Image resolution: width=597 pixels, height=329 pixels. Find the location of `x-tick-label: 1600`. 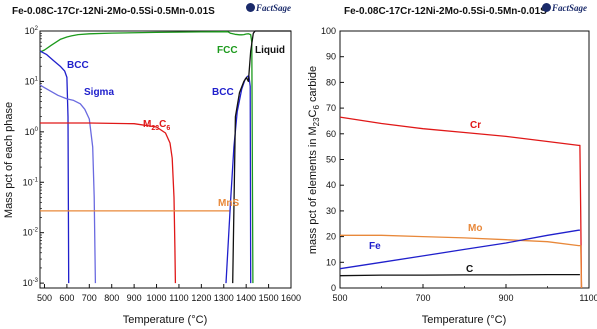

x-tick-label: 1600 is located at coordinates (291, 298).